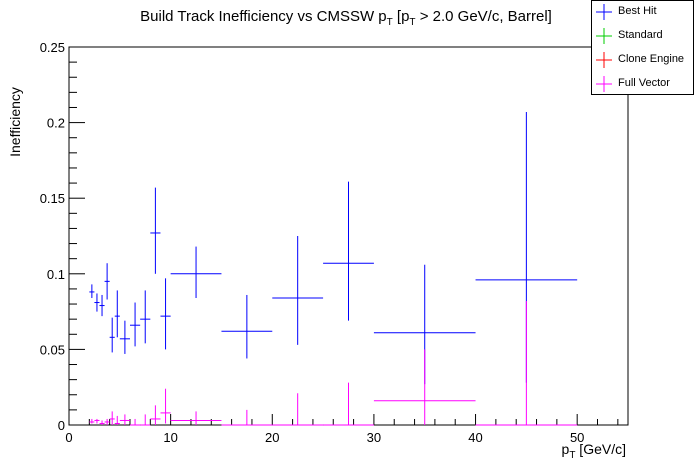 The height and width of the screenshot is (472, 696). Describe the element at coordinates (272, 437) in the screenshot. I see `x-tick-label-20: 20` at that location.